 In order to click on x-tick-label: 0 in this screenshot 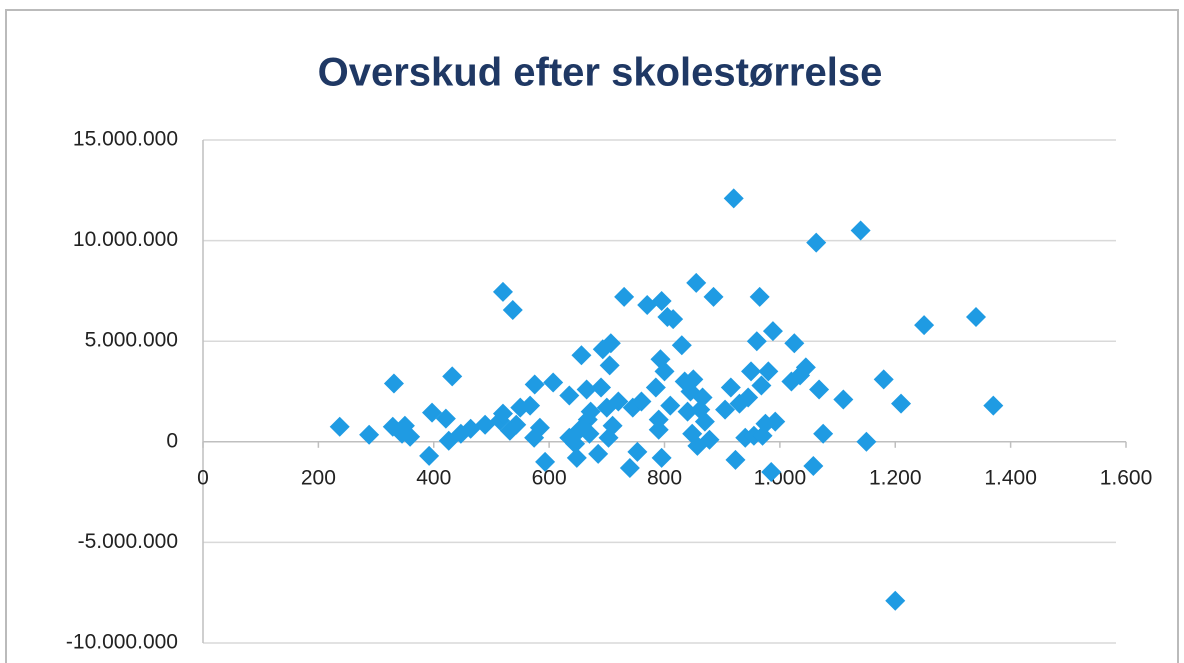, I will do `click(203, 477)`.